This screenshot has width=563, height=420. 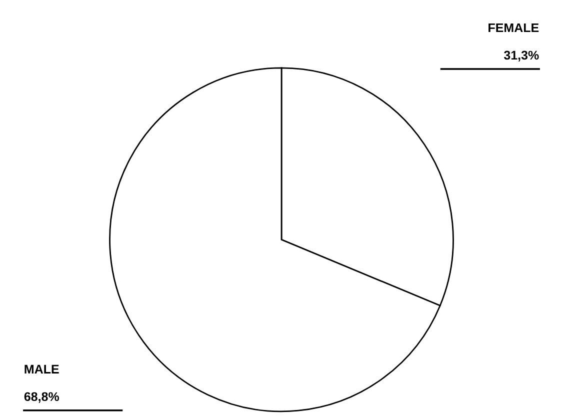 I want to click on slice-label: MALE, so click(x=41, y=369).